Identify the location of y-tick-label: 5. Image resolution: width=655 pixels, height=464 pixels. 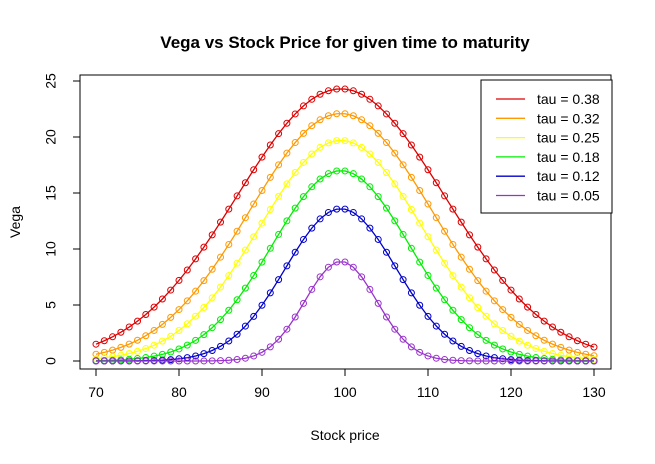
(51, 305).